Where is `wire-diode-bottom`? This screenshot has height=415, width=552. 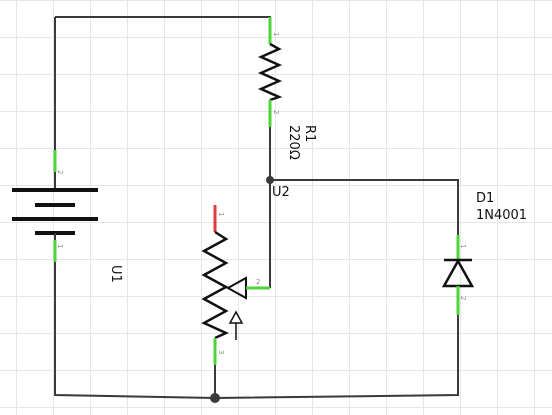 wire-diode-bottom is located at coordinates (336, 357).